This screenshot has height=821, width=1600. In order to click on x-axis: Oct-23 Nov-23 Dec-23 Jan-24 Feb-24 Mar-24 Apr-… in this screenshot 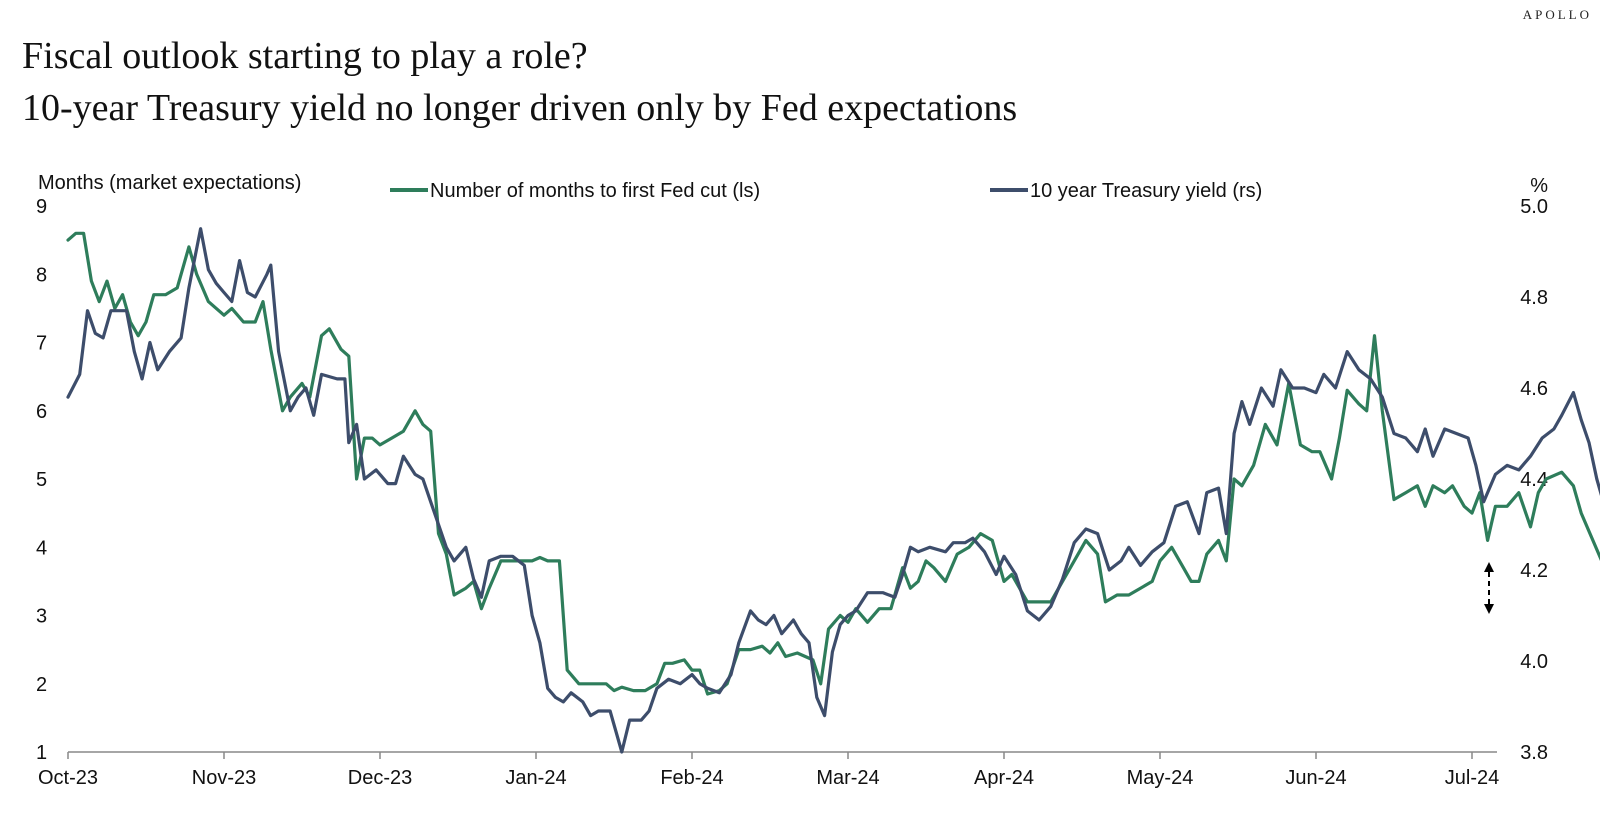, I will do `click(768, 770)`.